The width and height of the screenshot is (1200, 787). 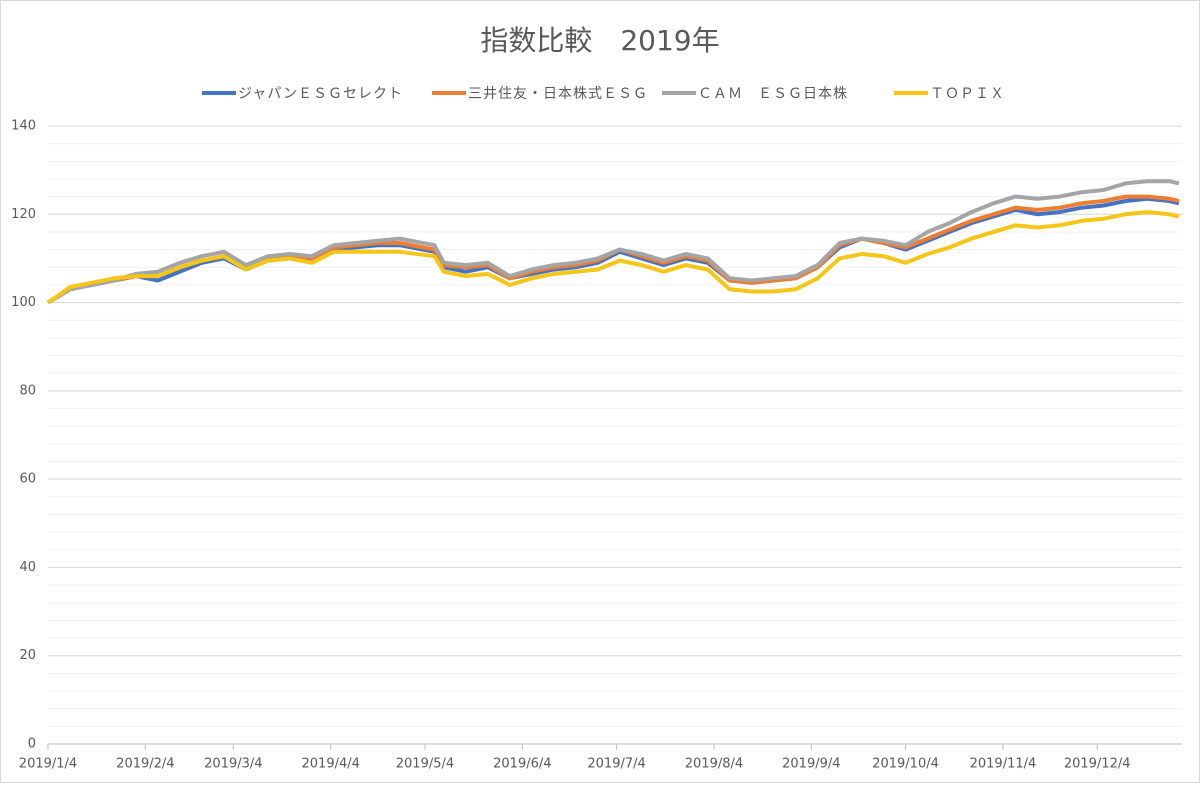 What do you see at coordinates (599, 40) in the screenshot?
I see `chart-title: 指数比較 2019年` at bounding box center [599, 40].